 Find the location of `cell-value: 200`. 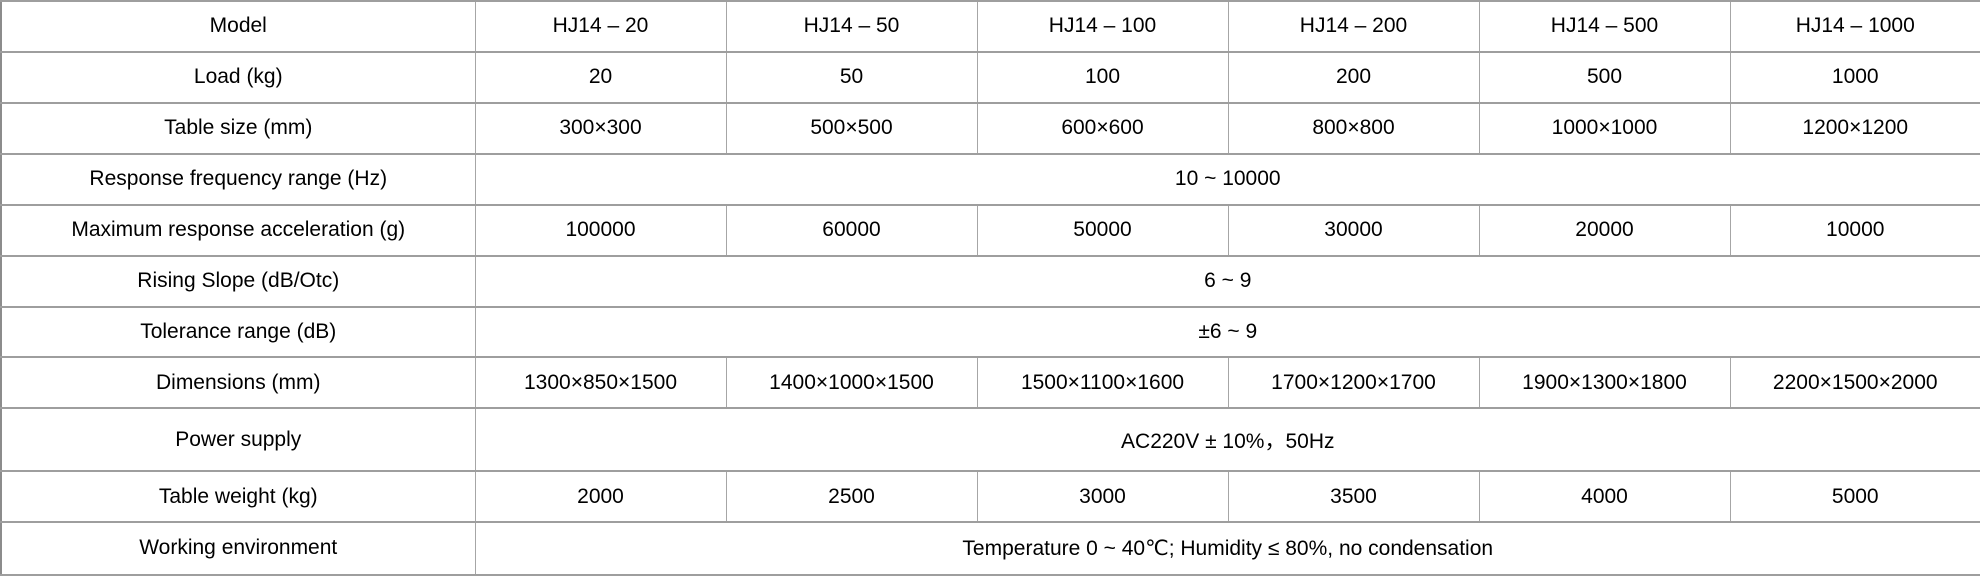

cell-value: 200 is located at coordinates (1353, 77).